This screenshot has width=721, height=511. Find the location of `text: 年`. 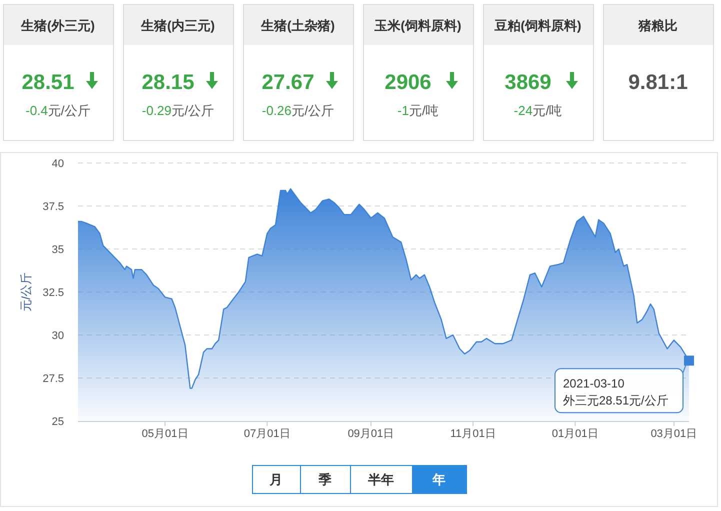

text: 年 is located at coordinates (439, 479).